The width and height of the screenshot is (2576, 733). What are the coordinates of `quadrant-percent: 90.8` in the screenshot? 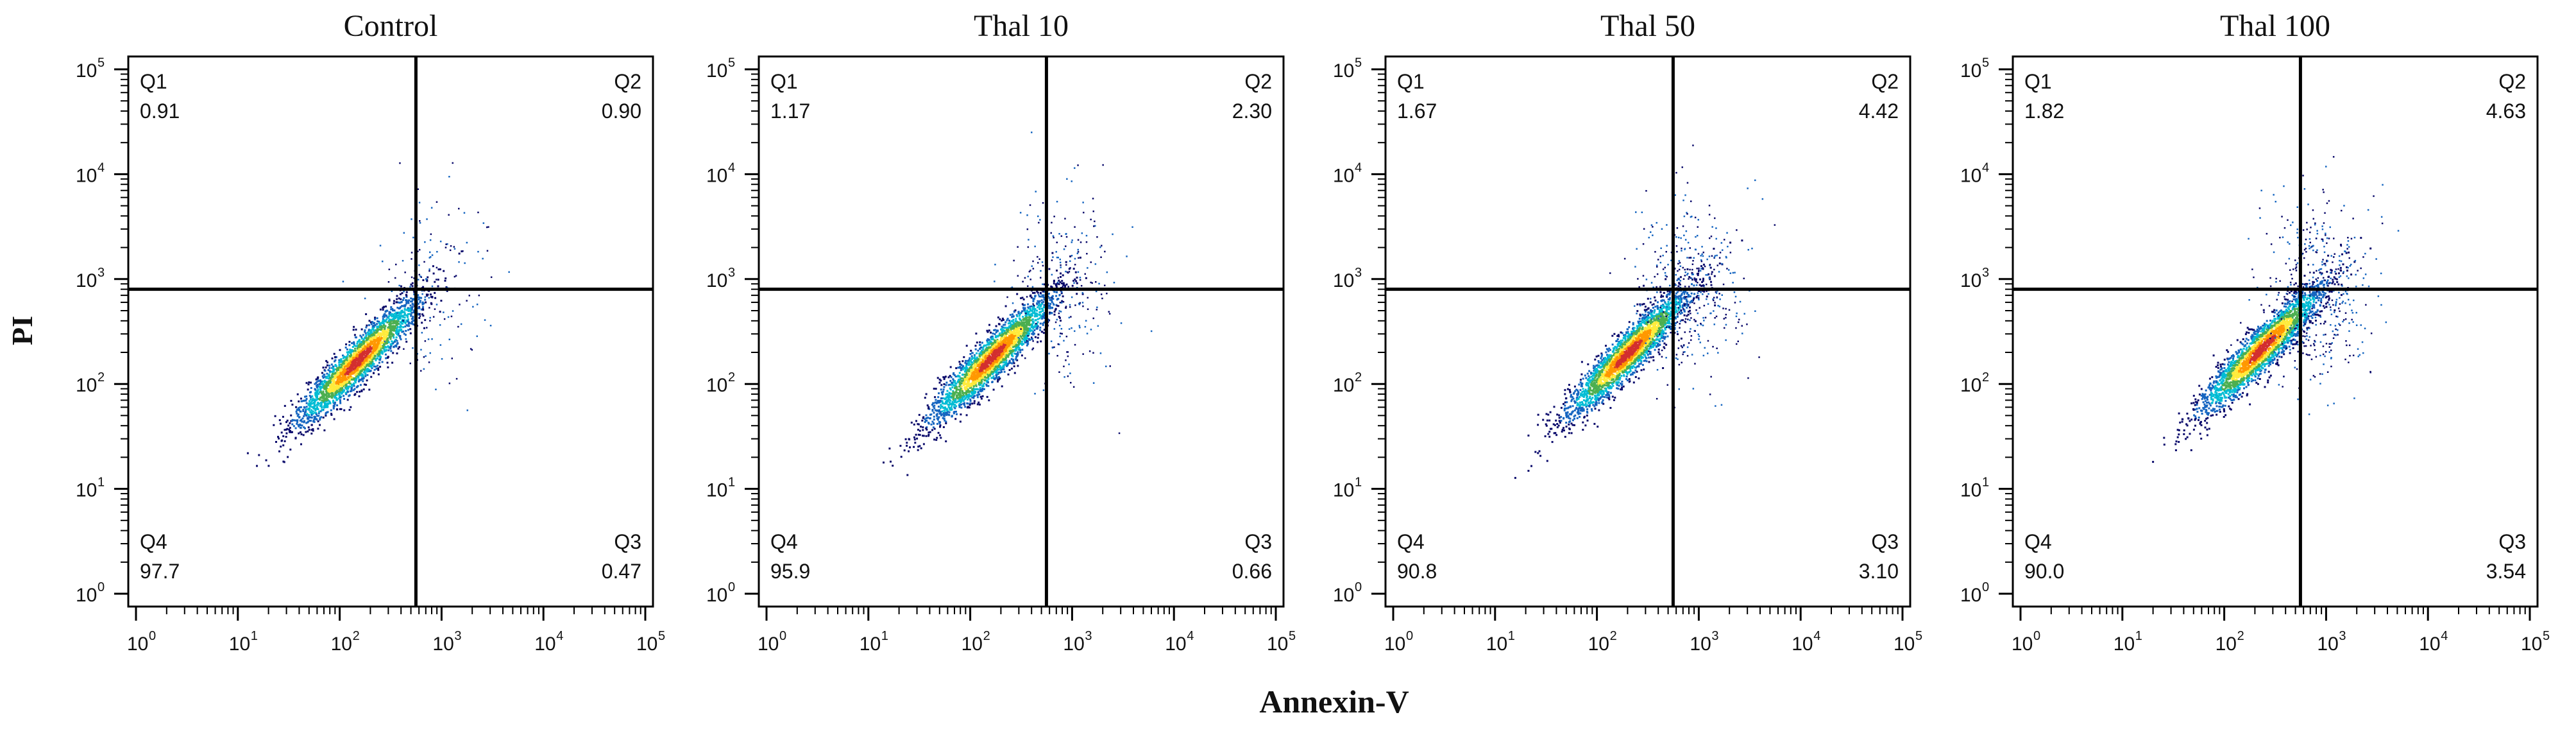 It's located at (1417, 571).